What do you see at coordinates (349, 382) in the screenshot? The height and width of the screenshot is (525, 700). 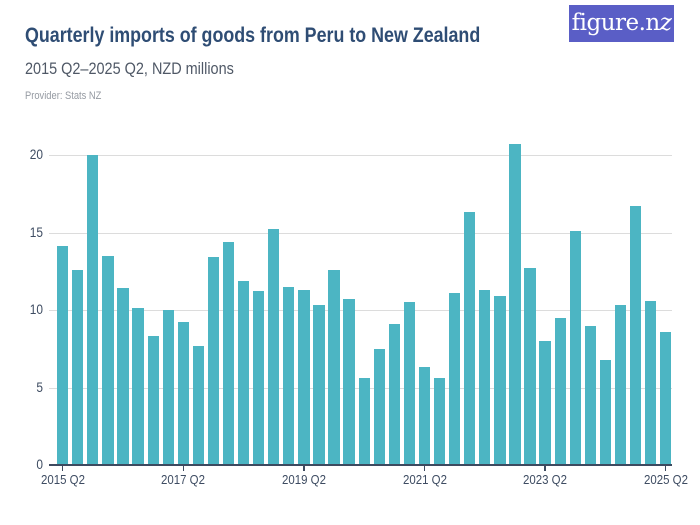 I see `bar-2020-Q1` at bounding box center [349, 382].